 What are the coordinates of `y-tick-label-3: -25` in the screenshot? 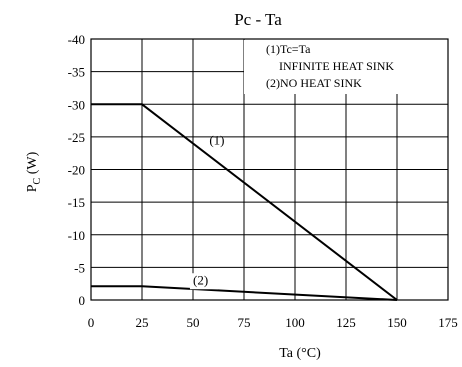 It's located at (76, 137).